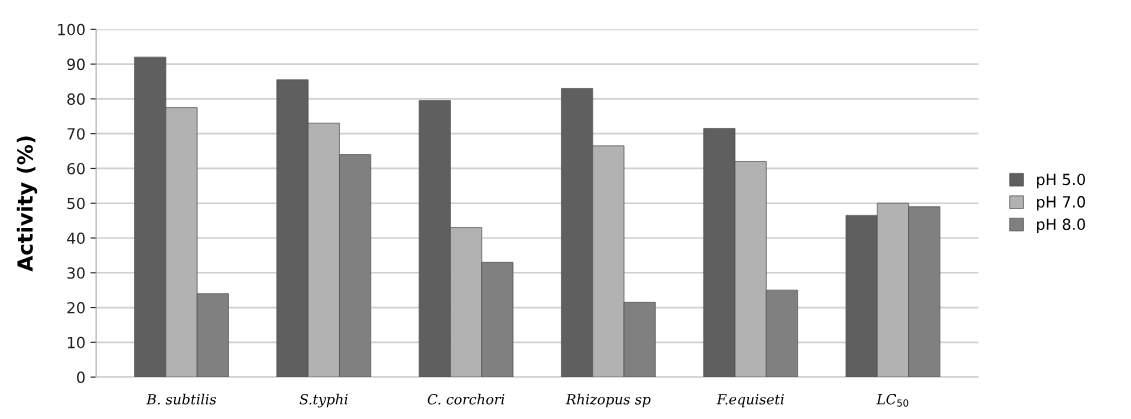 The height and width of the screenshot is (419, 1131). I want to click on y-tick-label: 30, so click(76, 273).